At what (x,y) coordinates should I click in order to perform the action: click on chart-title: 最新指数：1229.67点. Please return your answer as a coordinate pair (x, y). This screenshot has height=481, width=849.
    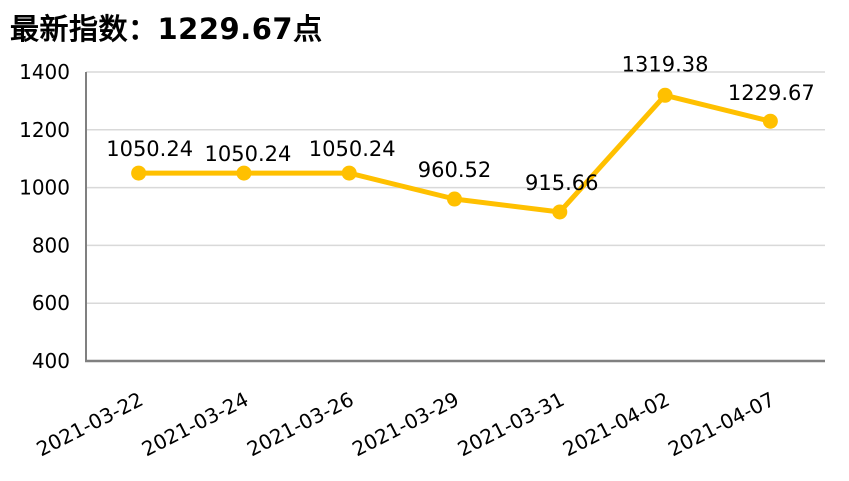
    Looking at the image, I should click on (166, 29).